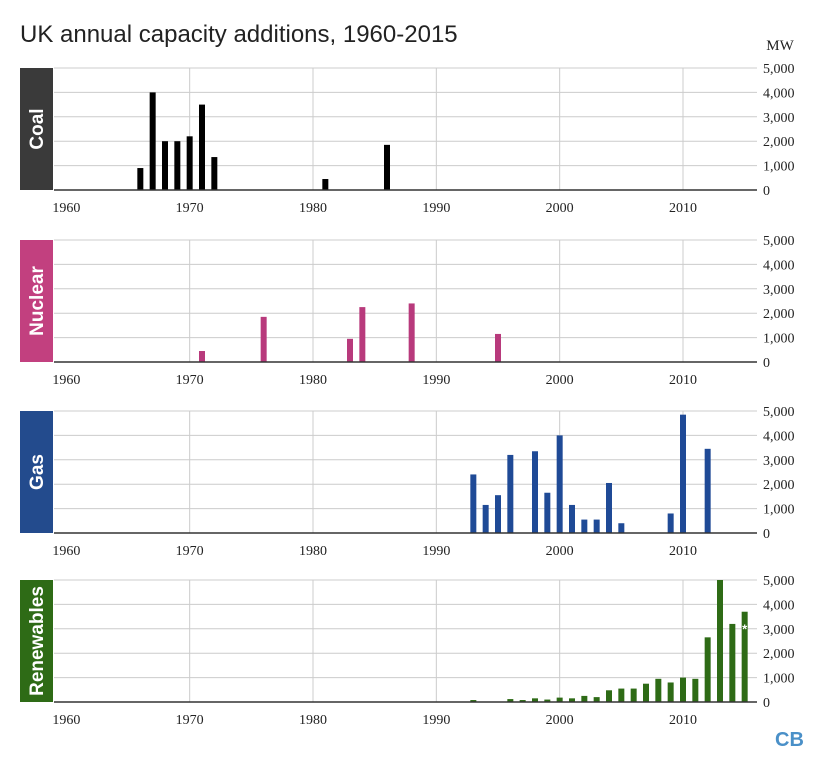  Describe the element at coordinates (411, 332) in the screenshot. I see `nuclear-bar-1988` at that location.